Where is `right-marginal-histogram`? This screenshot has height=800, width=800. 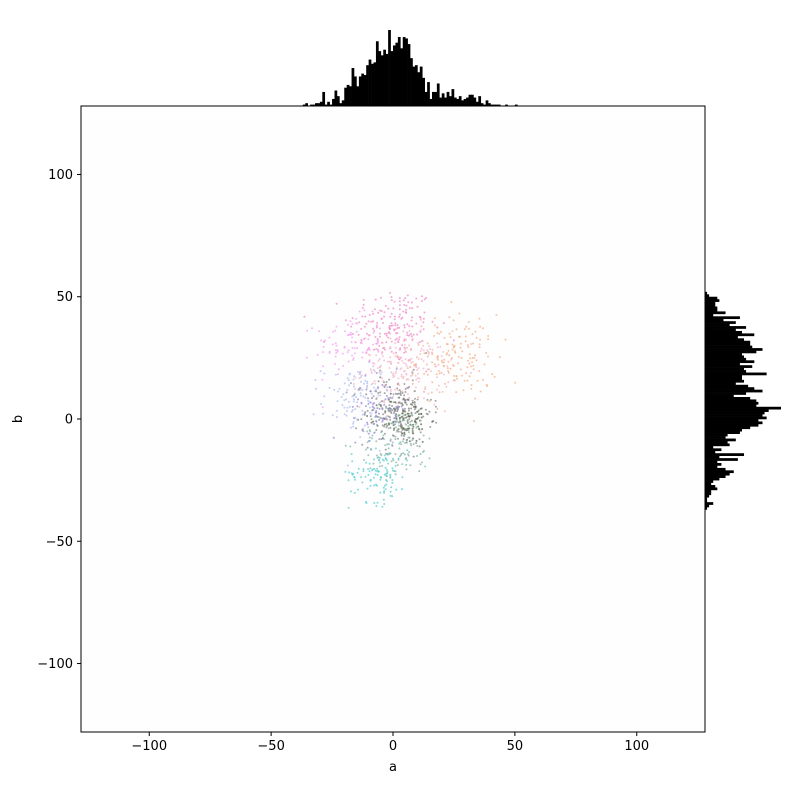
right-marginal-histogram is located at coordinates (743, 400).